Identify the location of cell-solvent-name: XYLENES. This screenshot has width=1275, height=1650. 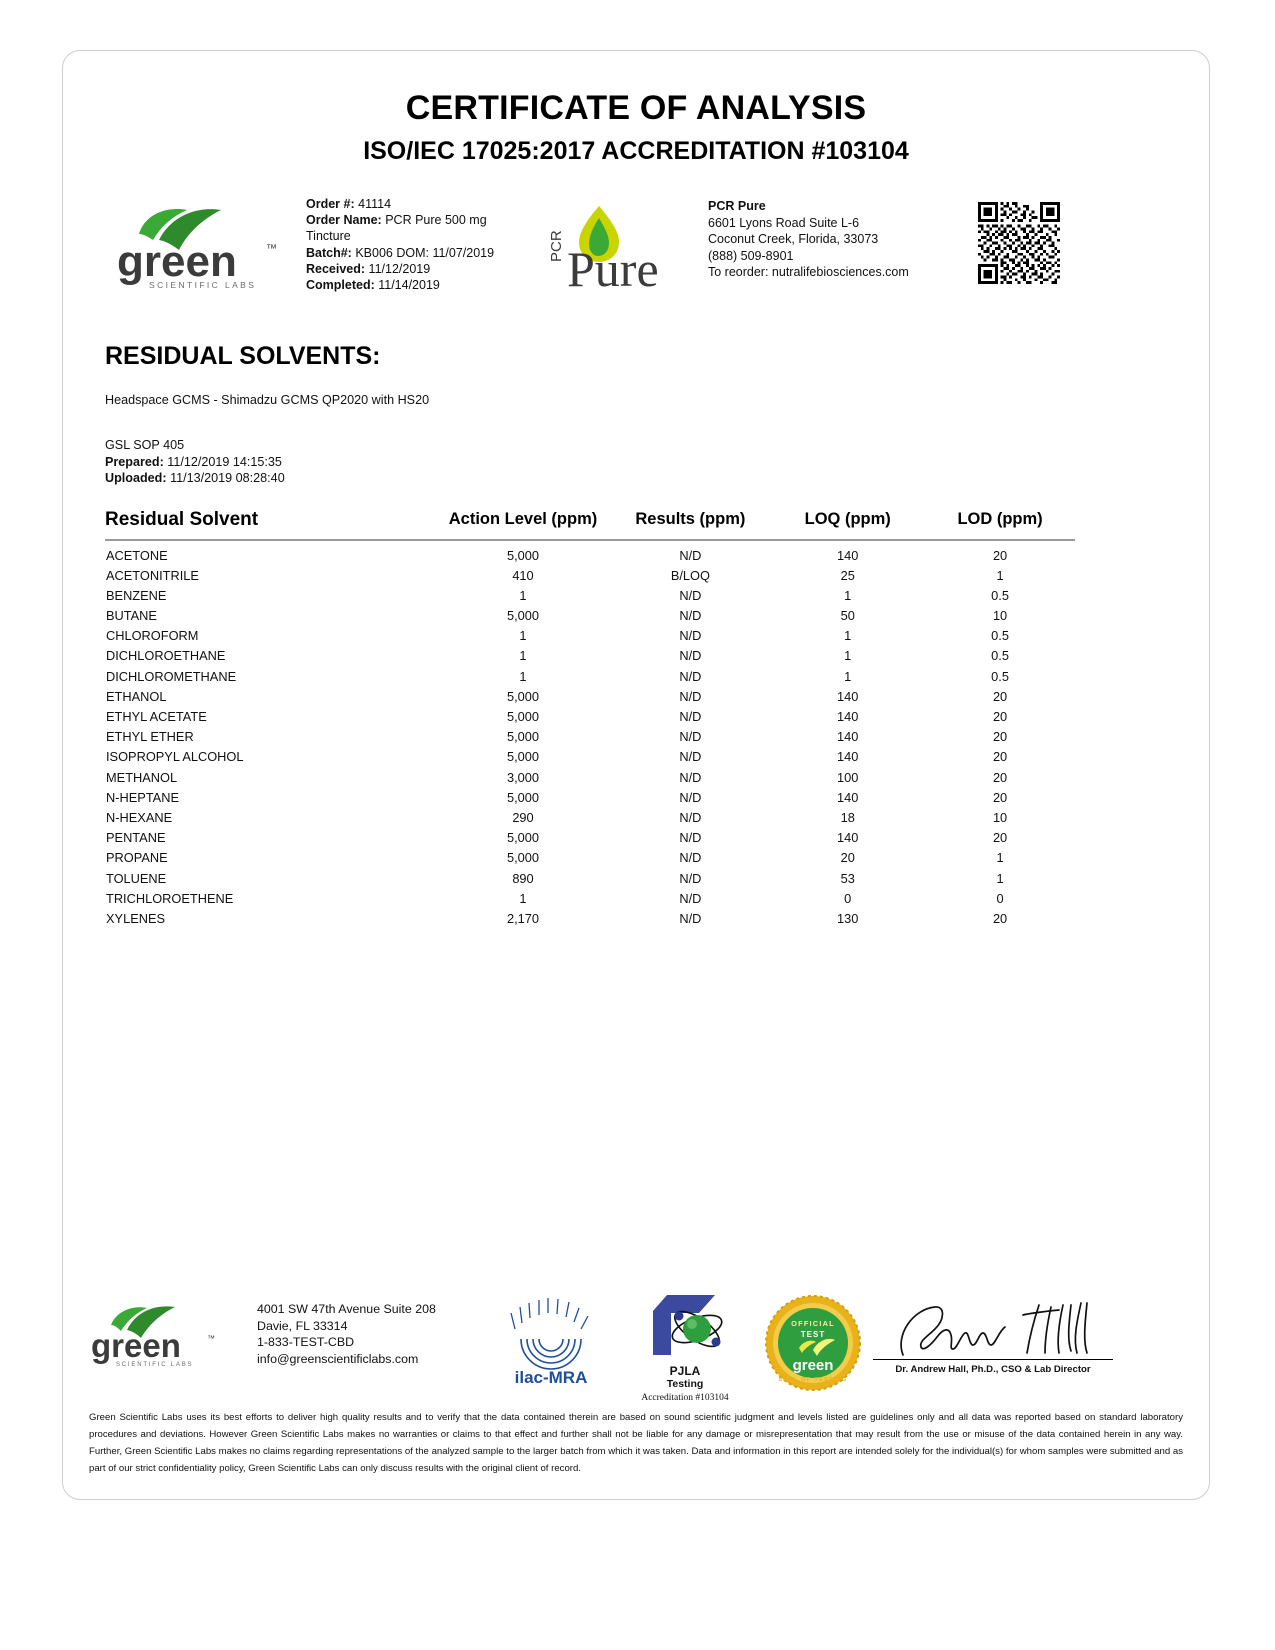
(136, 918).